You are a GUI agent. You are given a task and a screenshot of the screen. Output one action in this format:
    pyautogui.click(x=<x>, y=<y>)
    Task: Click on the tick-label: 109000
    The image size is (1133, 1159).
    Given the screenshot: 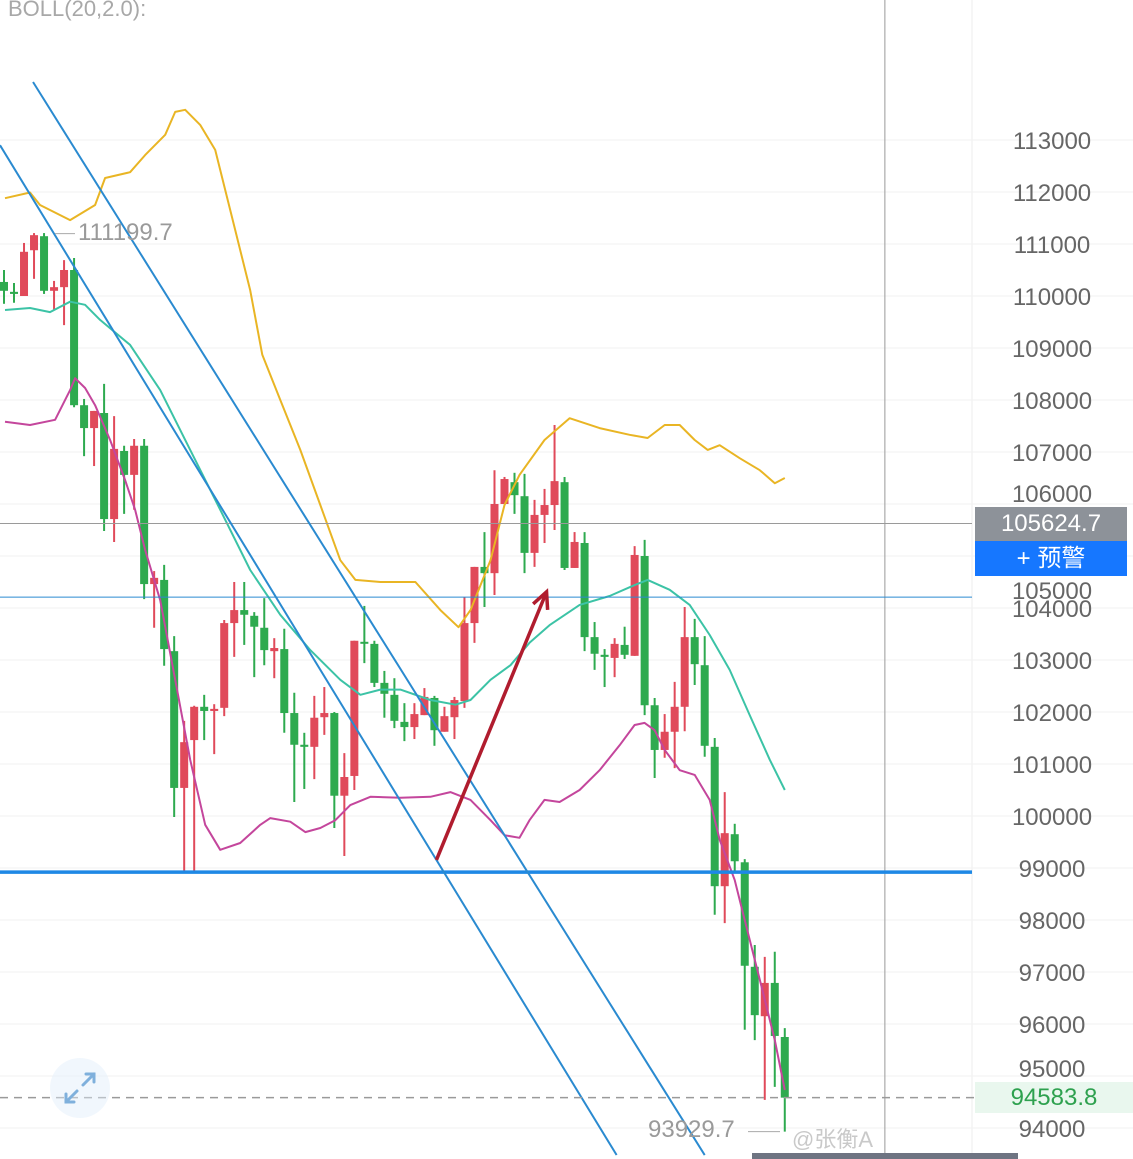 What is the action you would take?
    pyautogui.click(x=1052, y=349)
    